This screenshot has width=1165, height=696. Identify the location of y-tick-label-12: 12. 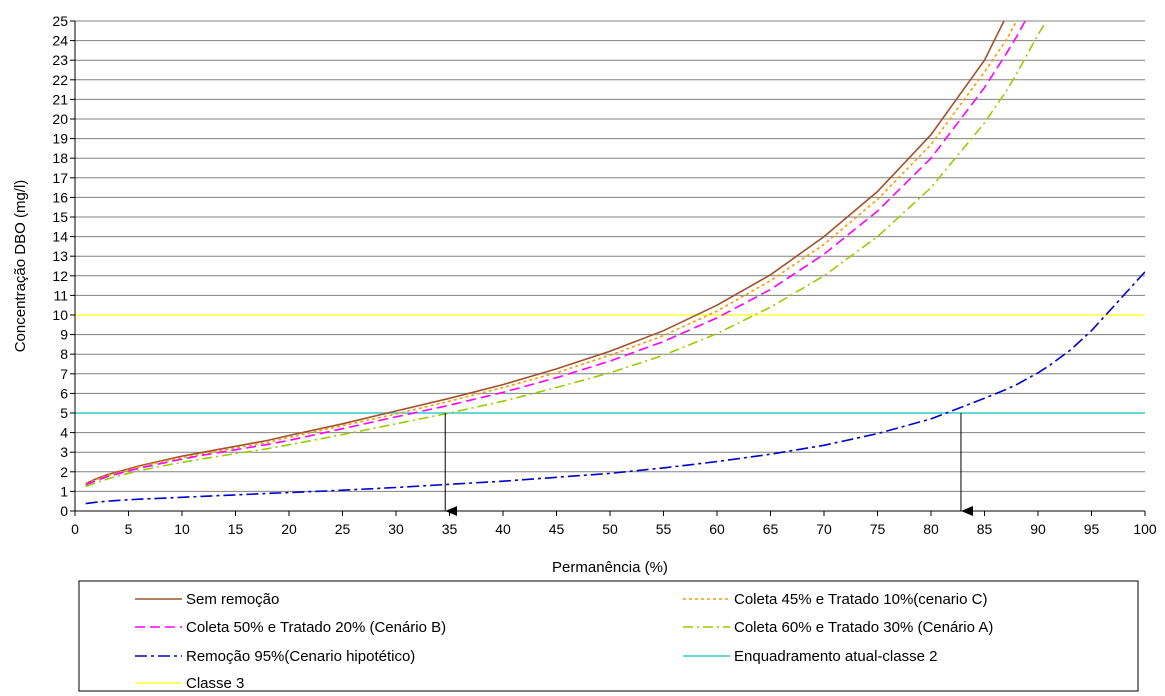
(60, 276).